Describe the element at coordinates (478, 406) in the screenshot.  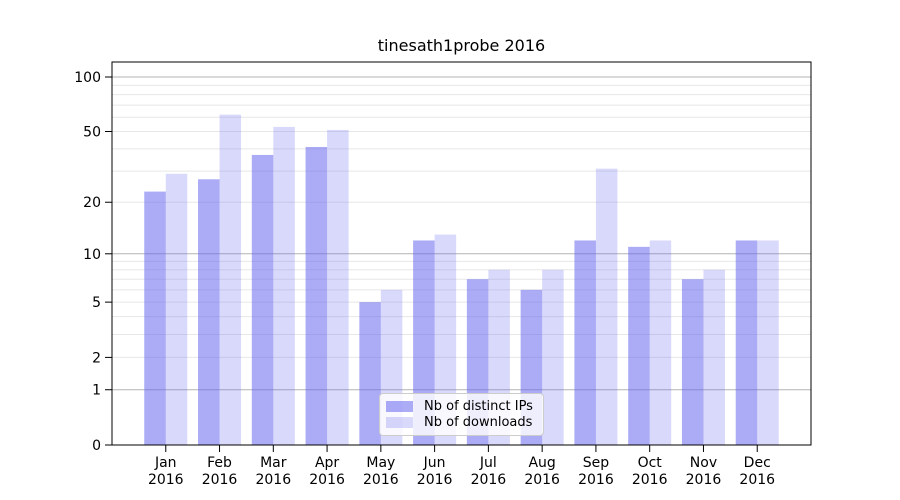
I see `legend-label-distinct-ips: Nb of distinct IPs` at that location.